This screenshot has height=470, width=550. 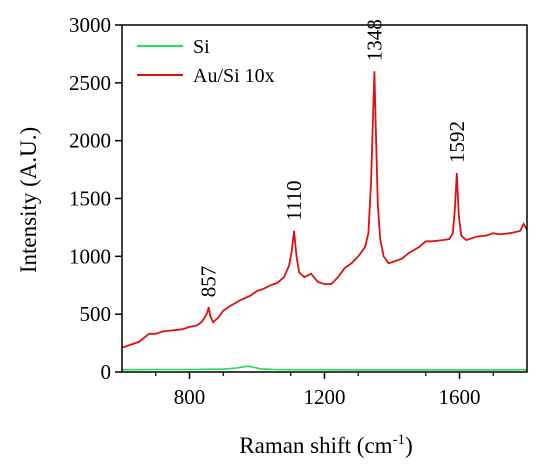 I want to click on y-tick-label: 3000, so click(x=90, y=25).